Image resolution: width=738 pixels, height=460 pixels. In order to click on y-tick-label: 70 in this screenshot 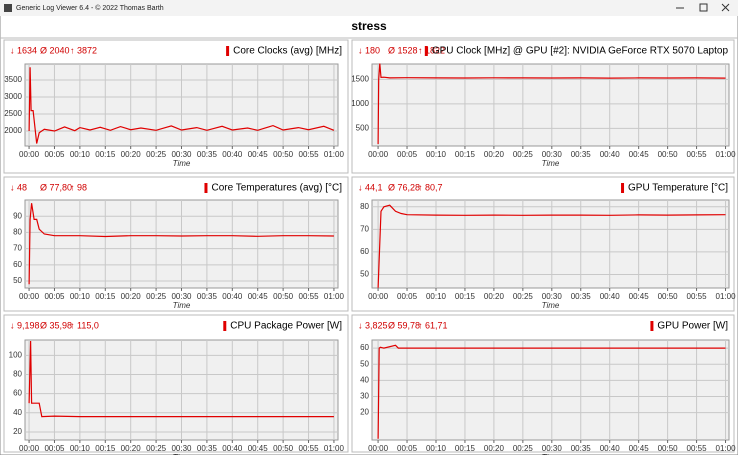, I will do `click(364, 228)`.